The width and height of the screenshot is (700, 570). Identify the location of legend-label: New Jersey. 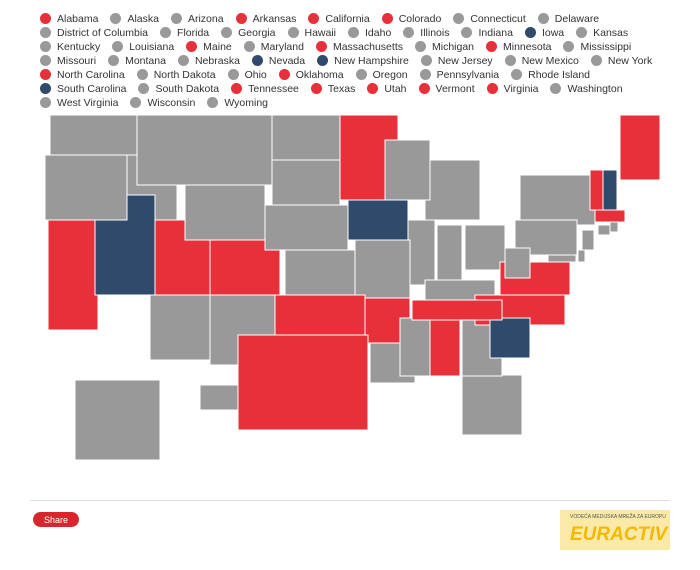
(465, 60).